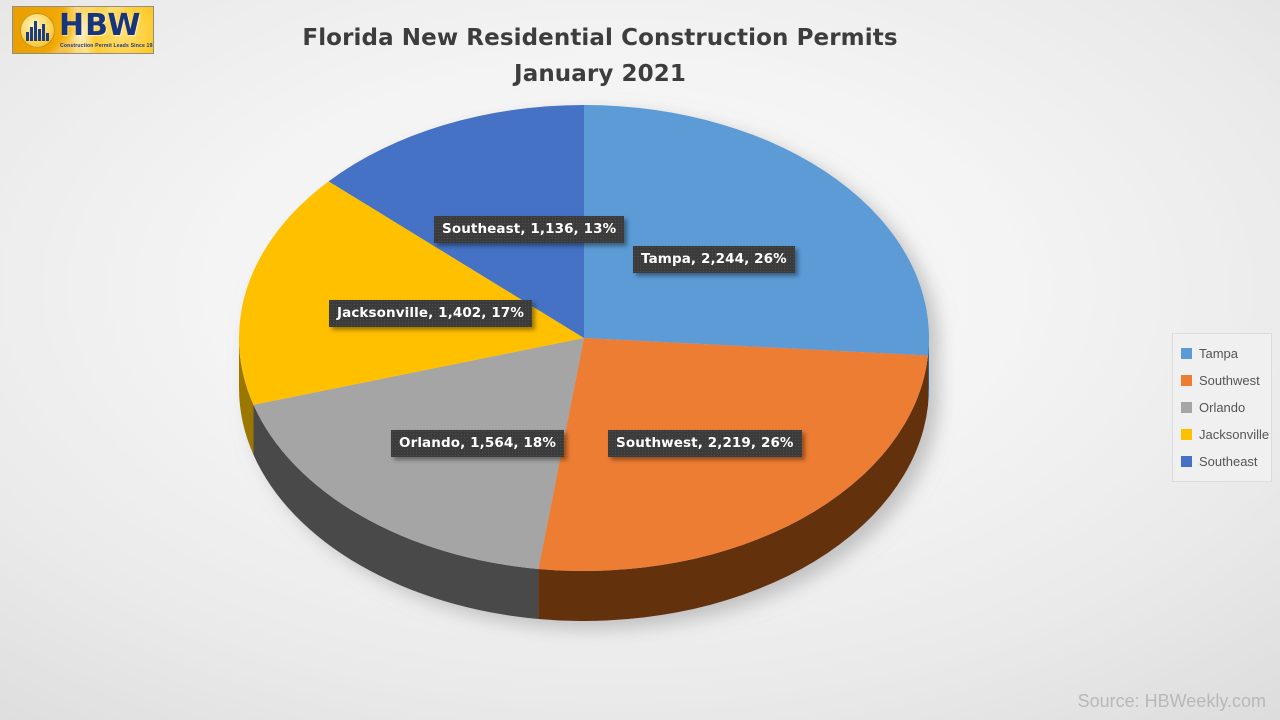 The width and height of the screenshot is (1280, 720). I want to click on data-label-tampa: Tampa, 2,244, 26%, so click(714, 259).